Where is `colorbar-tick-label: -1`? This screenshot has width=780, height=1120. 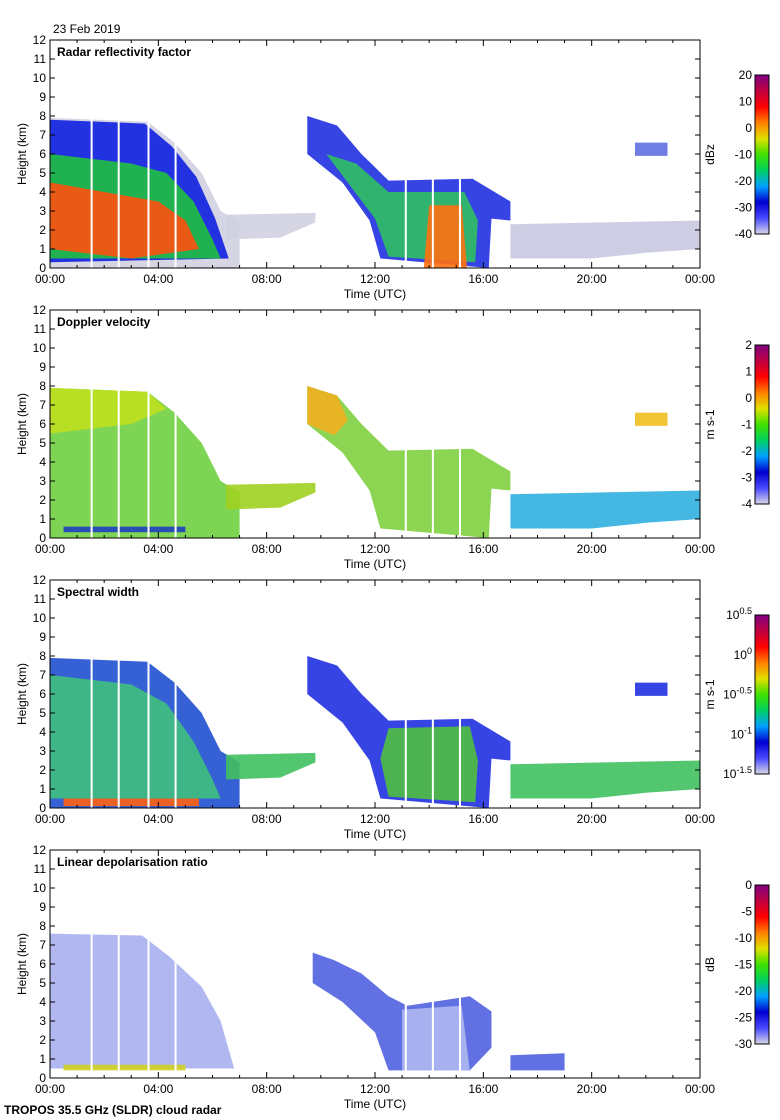
colorbar-tick-label: -1 is located at coordinates (746, 425).